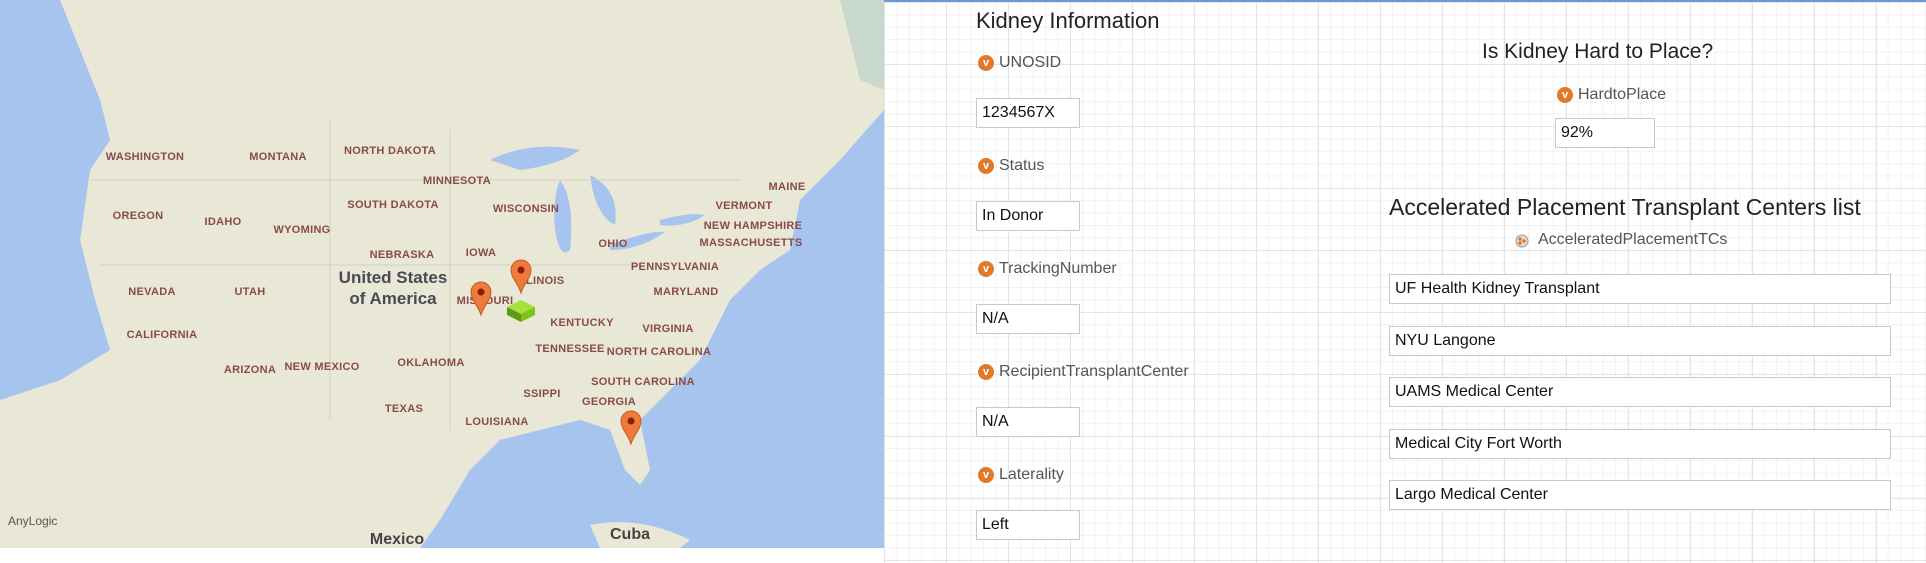  What do you see at coordinates (1068, 20) in the screenshot?
I see `kidney-info-title: Kidney Information` at bounding box center [1068, 20].